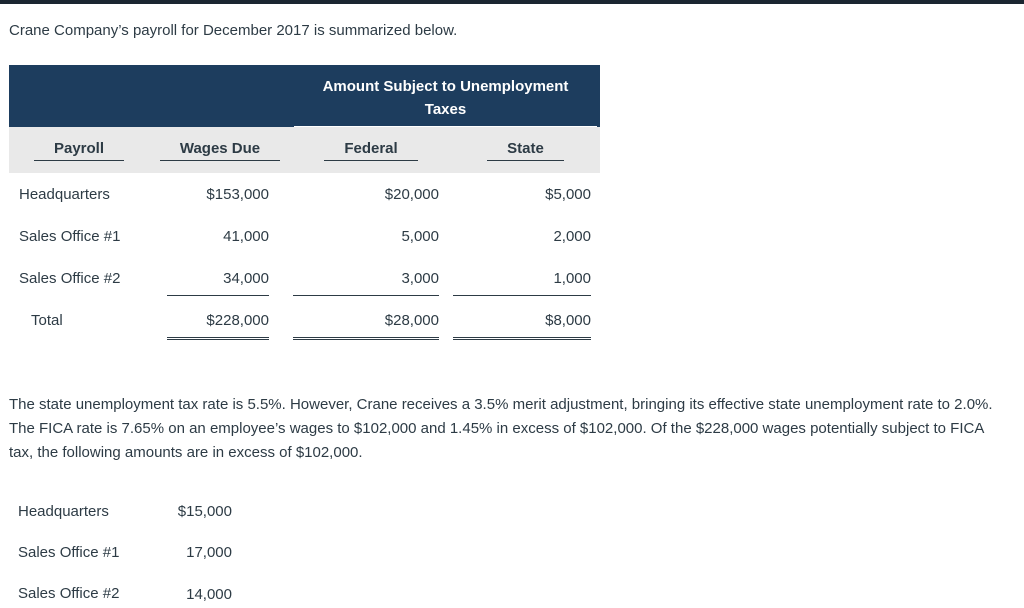 The height and width of the screenshot is (608, 1024). I want to click on federal-cell: 3,000, so click(371, 278).